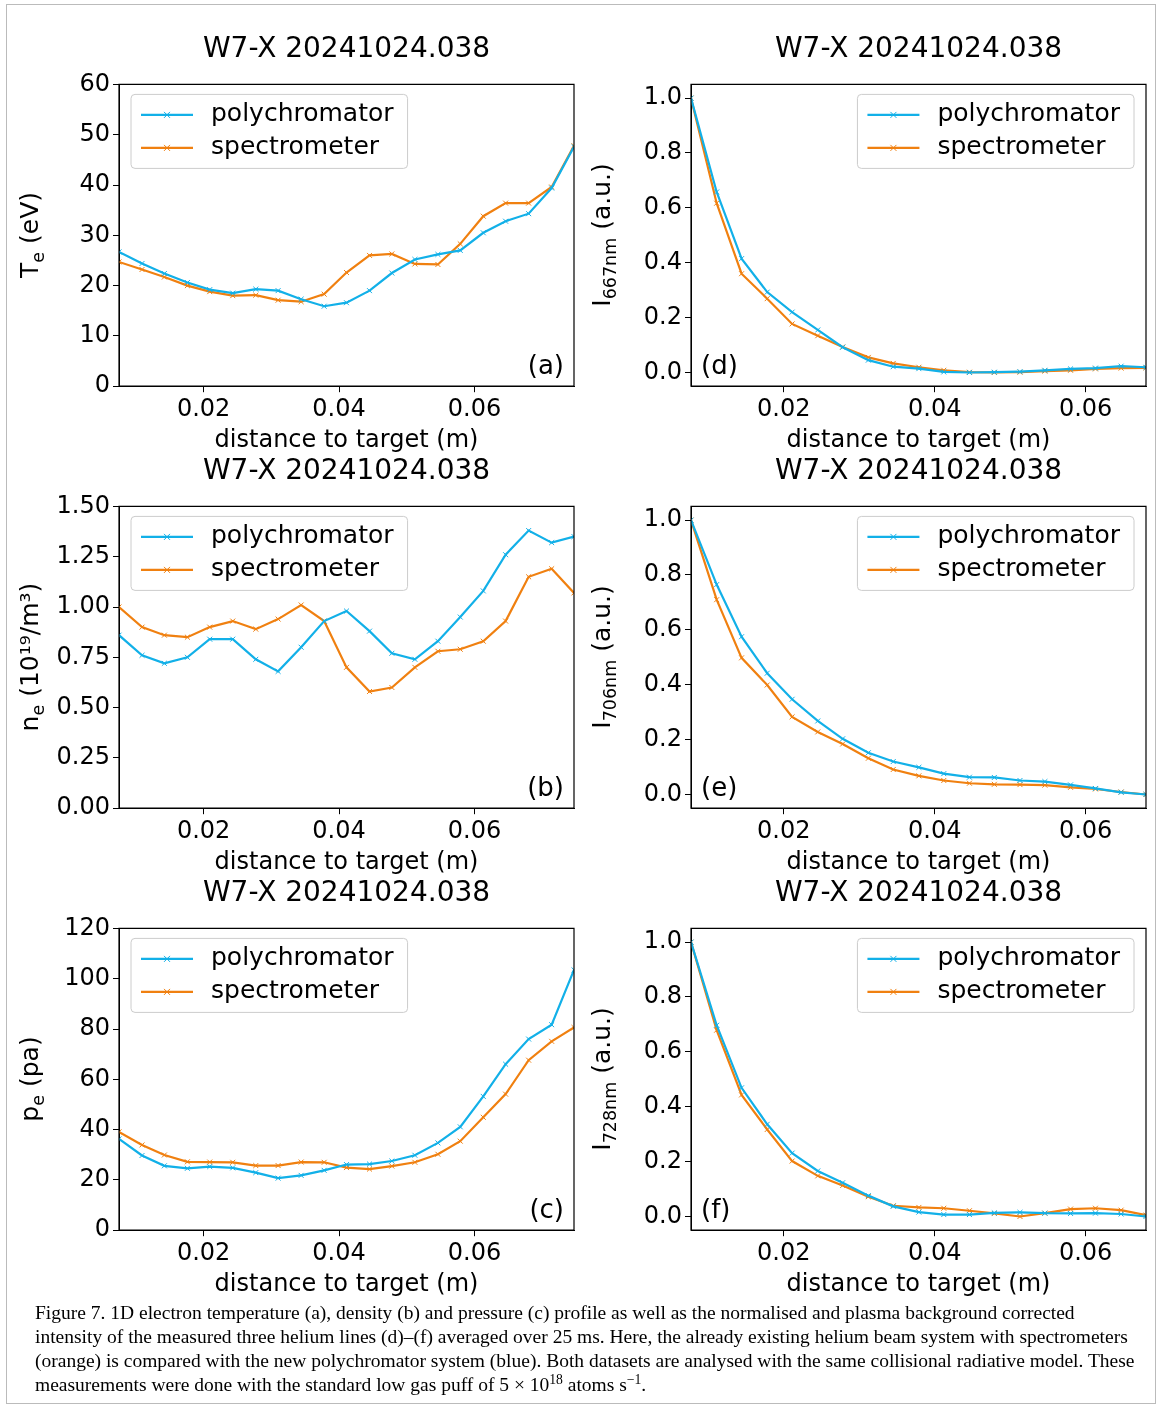 The image size is (1165, 1416). What do you see at coordinates (94, 334) in the screenshot?
I see `y-tick-label: 10` at bounding box center [94, 334].